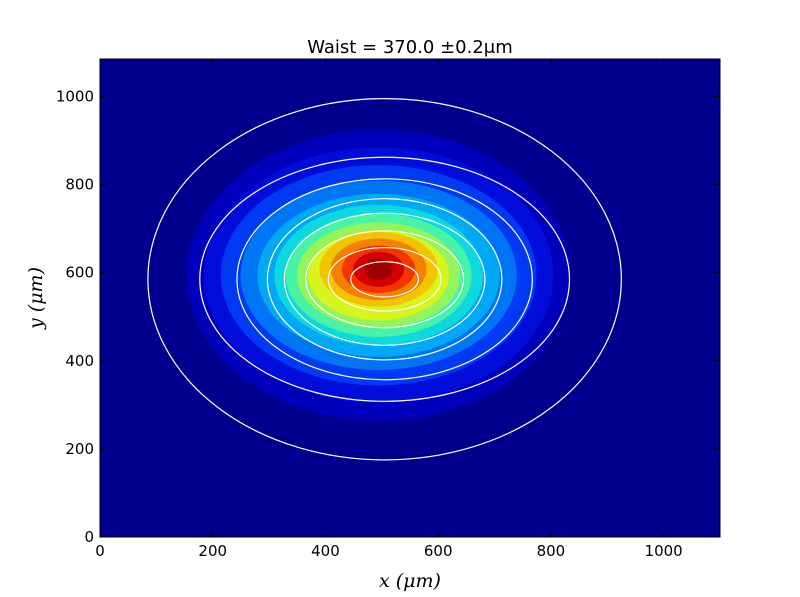 The height and width of the screenshot is (597, 800). What do you see at coordinates (75, 96) in the screenshot?
I see `y-tick-label: 1000` at bounding box center [75, 96].